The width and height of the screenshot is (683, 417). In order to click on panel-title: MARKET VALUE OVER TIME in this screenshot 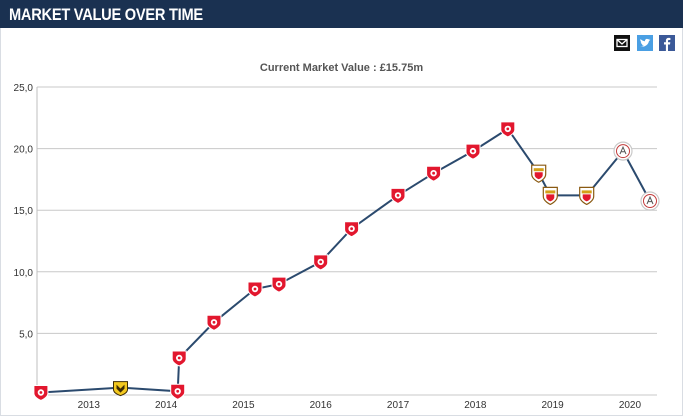, I will do `click(106, 14)`.